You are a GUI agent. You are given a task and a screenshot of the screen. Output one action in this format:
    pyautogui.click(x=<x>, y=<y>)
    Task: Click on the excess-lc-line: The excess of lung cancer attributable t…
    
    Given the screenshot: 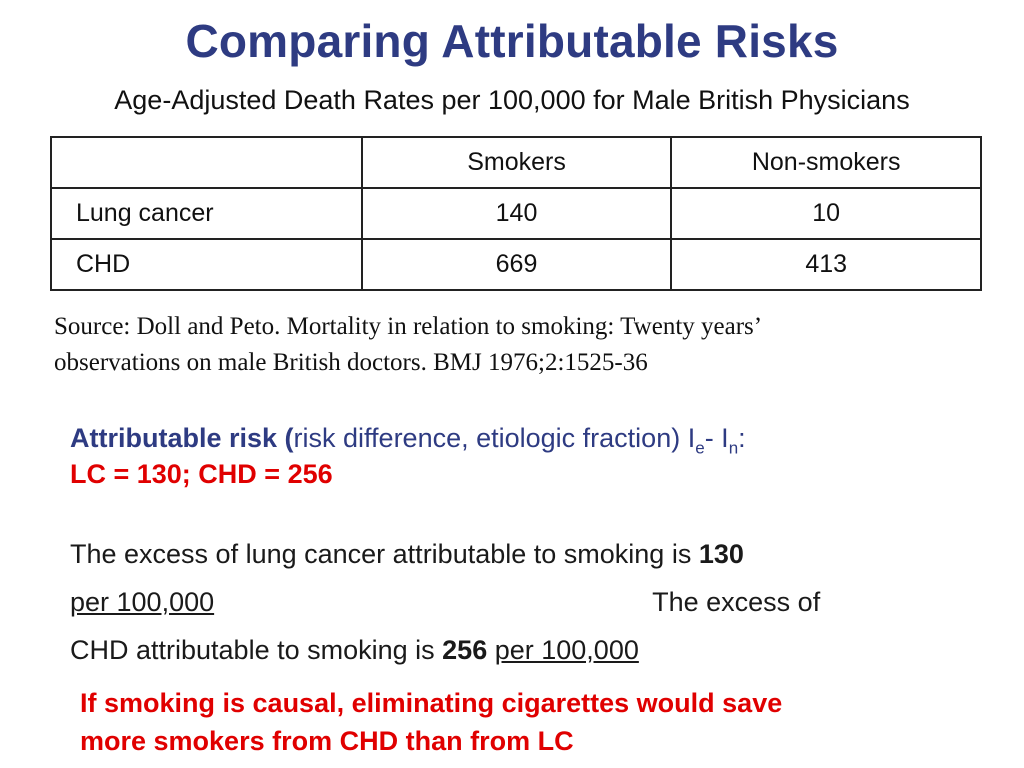 What is the action you would take?
    pyautogui.click(x=500, y=554)
    